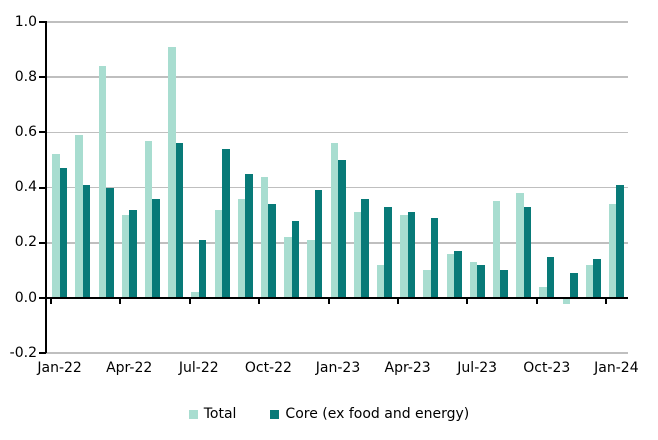 The height and width of the screenshot is (440, 658). I want to click on total-swatch-icon, so click(193, 414).